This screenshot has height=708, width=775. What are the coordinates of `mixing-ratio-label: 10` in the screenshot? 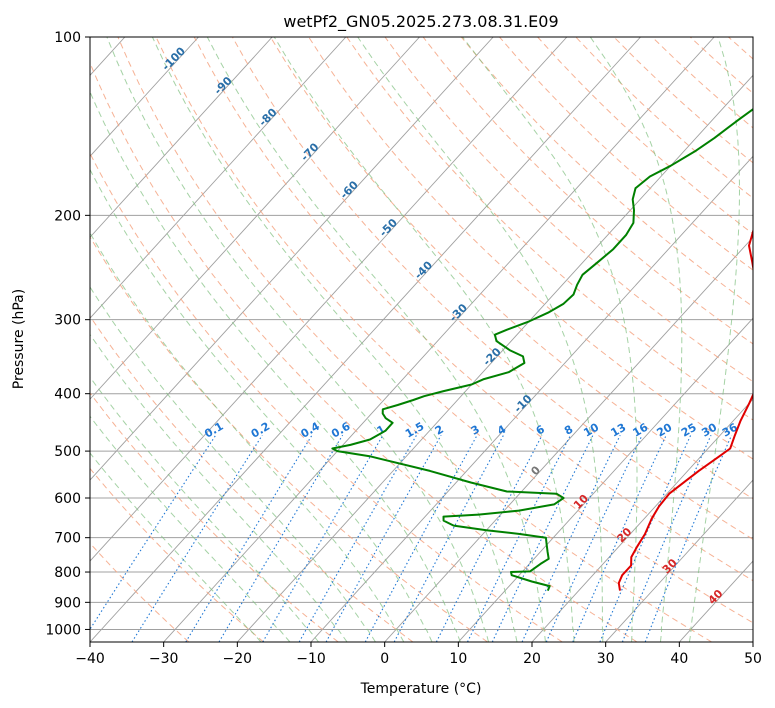 It's located at (591, 430).